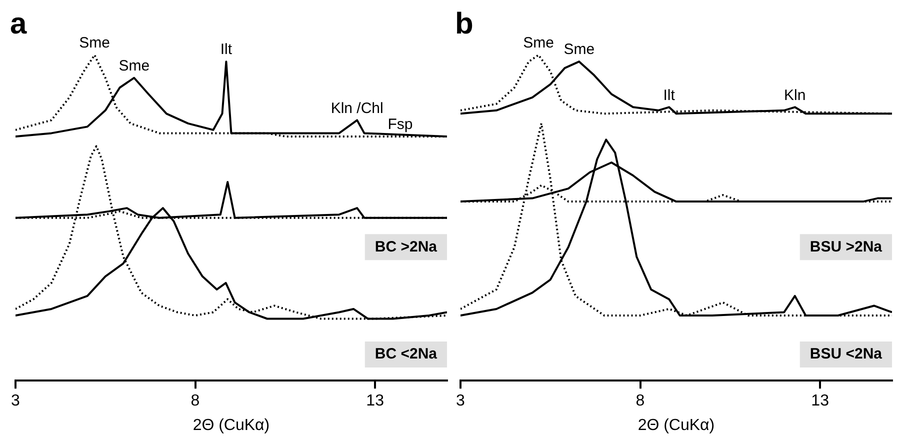  I want to click on chart-title: b, so click(464, 23).